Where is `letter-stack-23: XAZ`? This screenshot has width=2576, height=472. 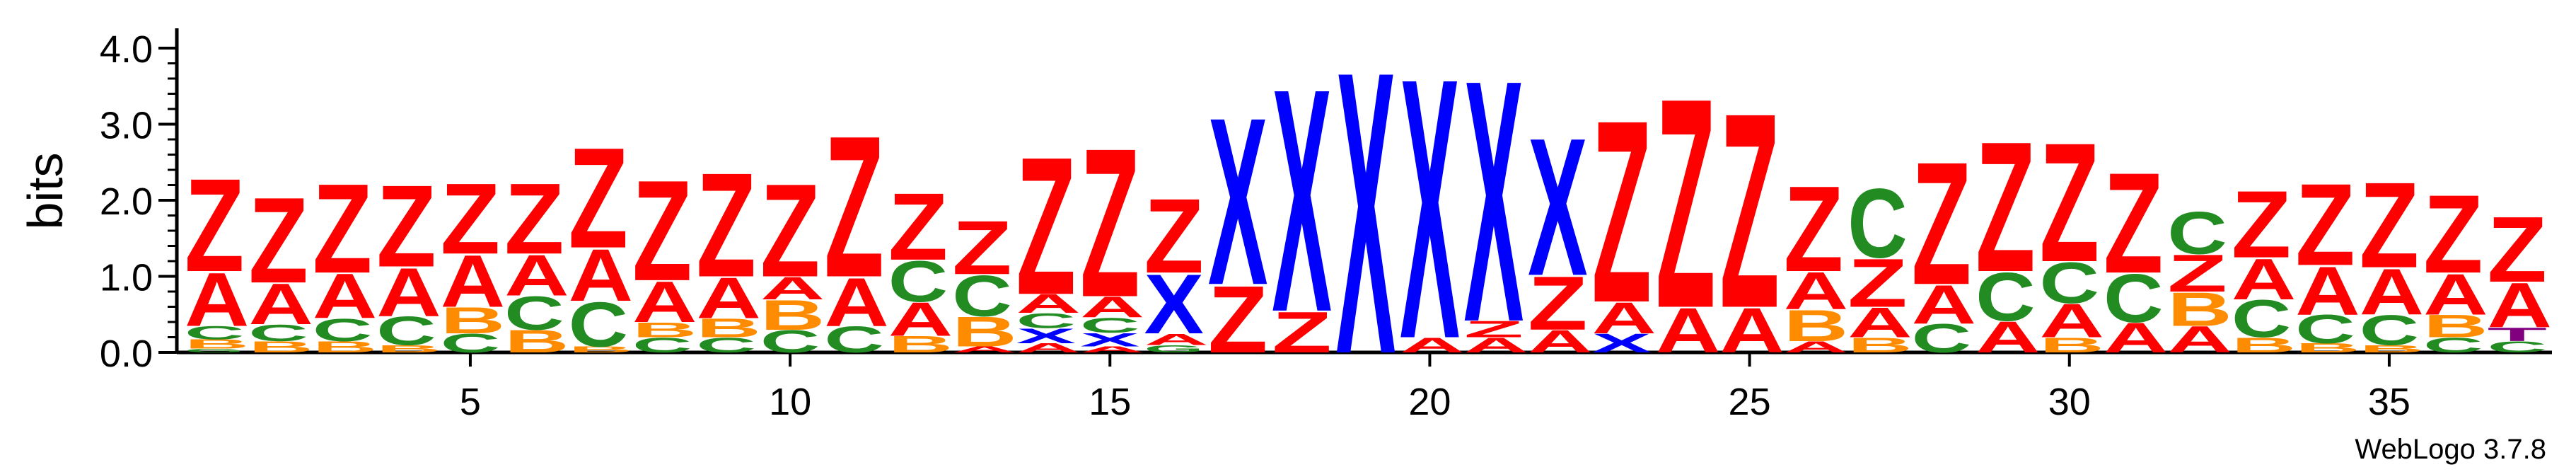
letter-stack-23: XAZ is located at coordinates (1624, 211).